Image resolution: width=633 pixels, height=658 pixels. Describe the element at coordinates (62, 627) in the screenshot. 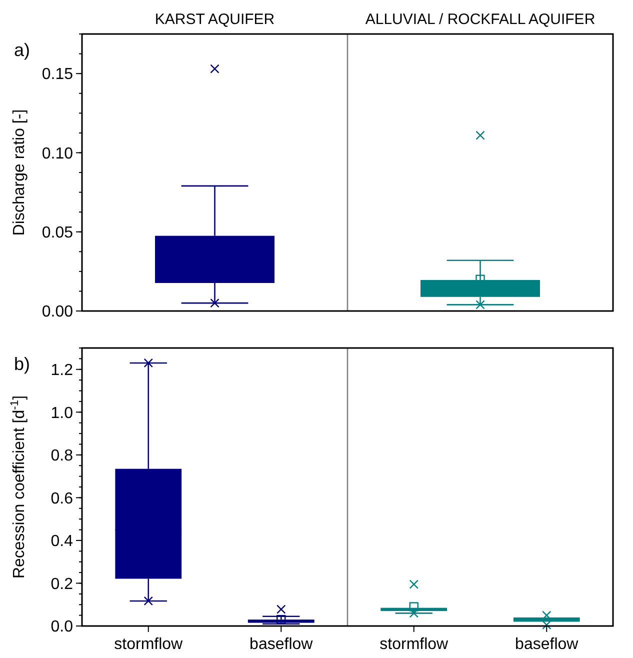

I see `y-tick-label: 0.0` at that location.